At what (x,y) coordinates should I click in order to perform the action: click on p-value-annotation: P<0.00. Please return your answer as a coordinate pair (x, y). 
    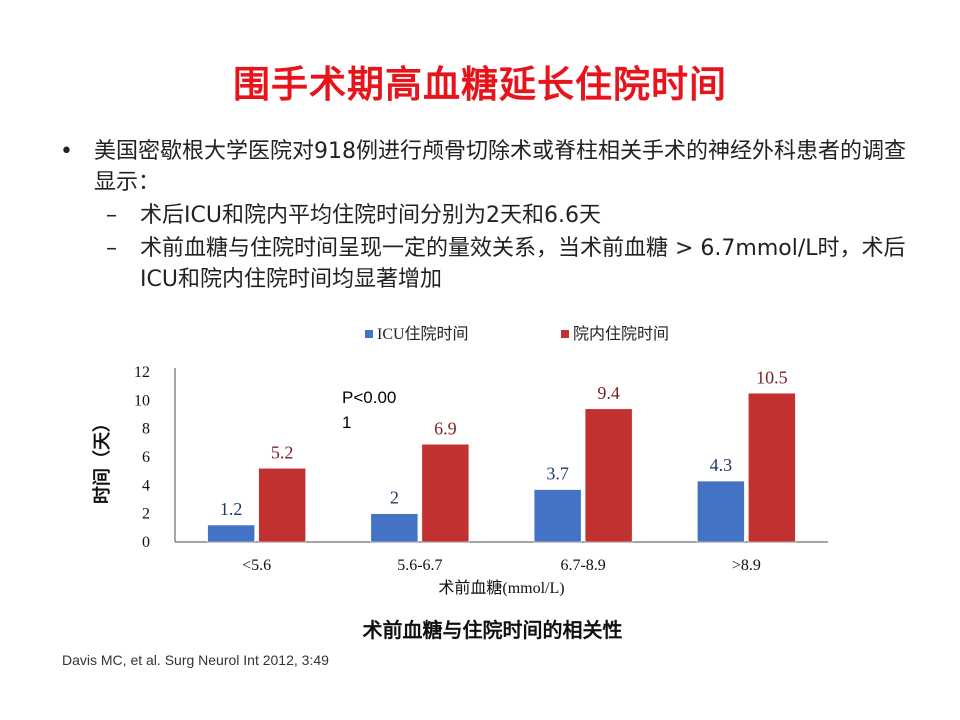
    Looking at the image, I should click on (369, 397).